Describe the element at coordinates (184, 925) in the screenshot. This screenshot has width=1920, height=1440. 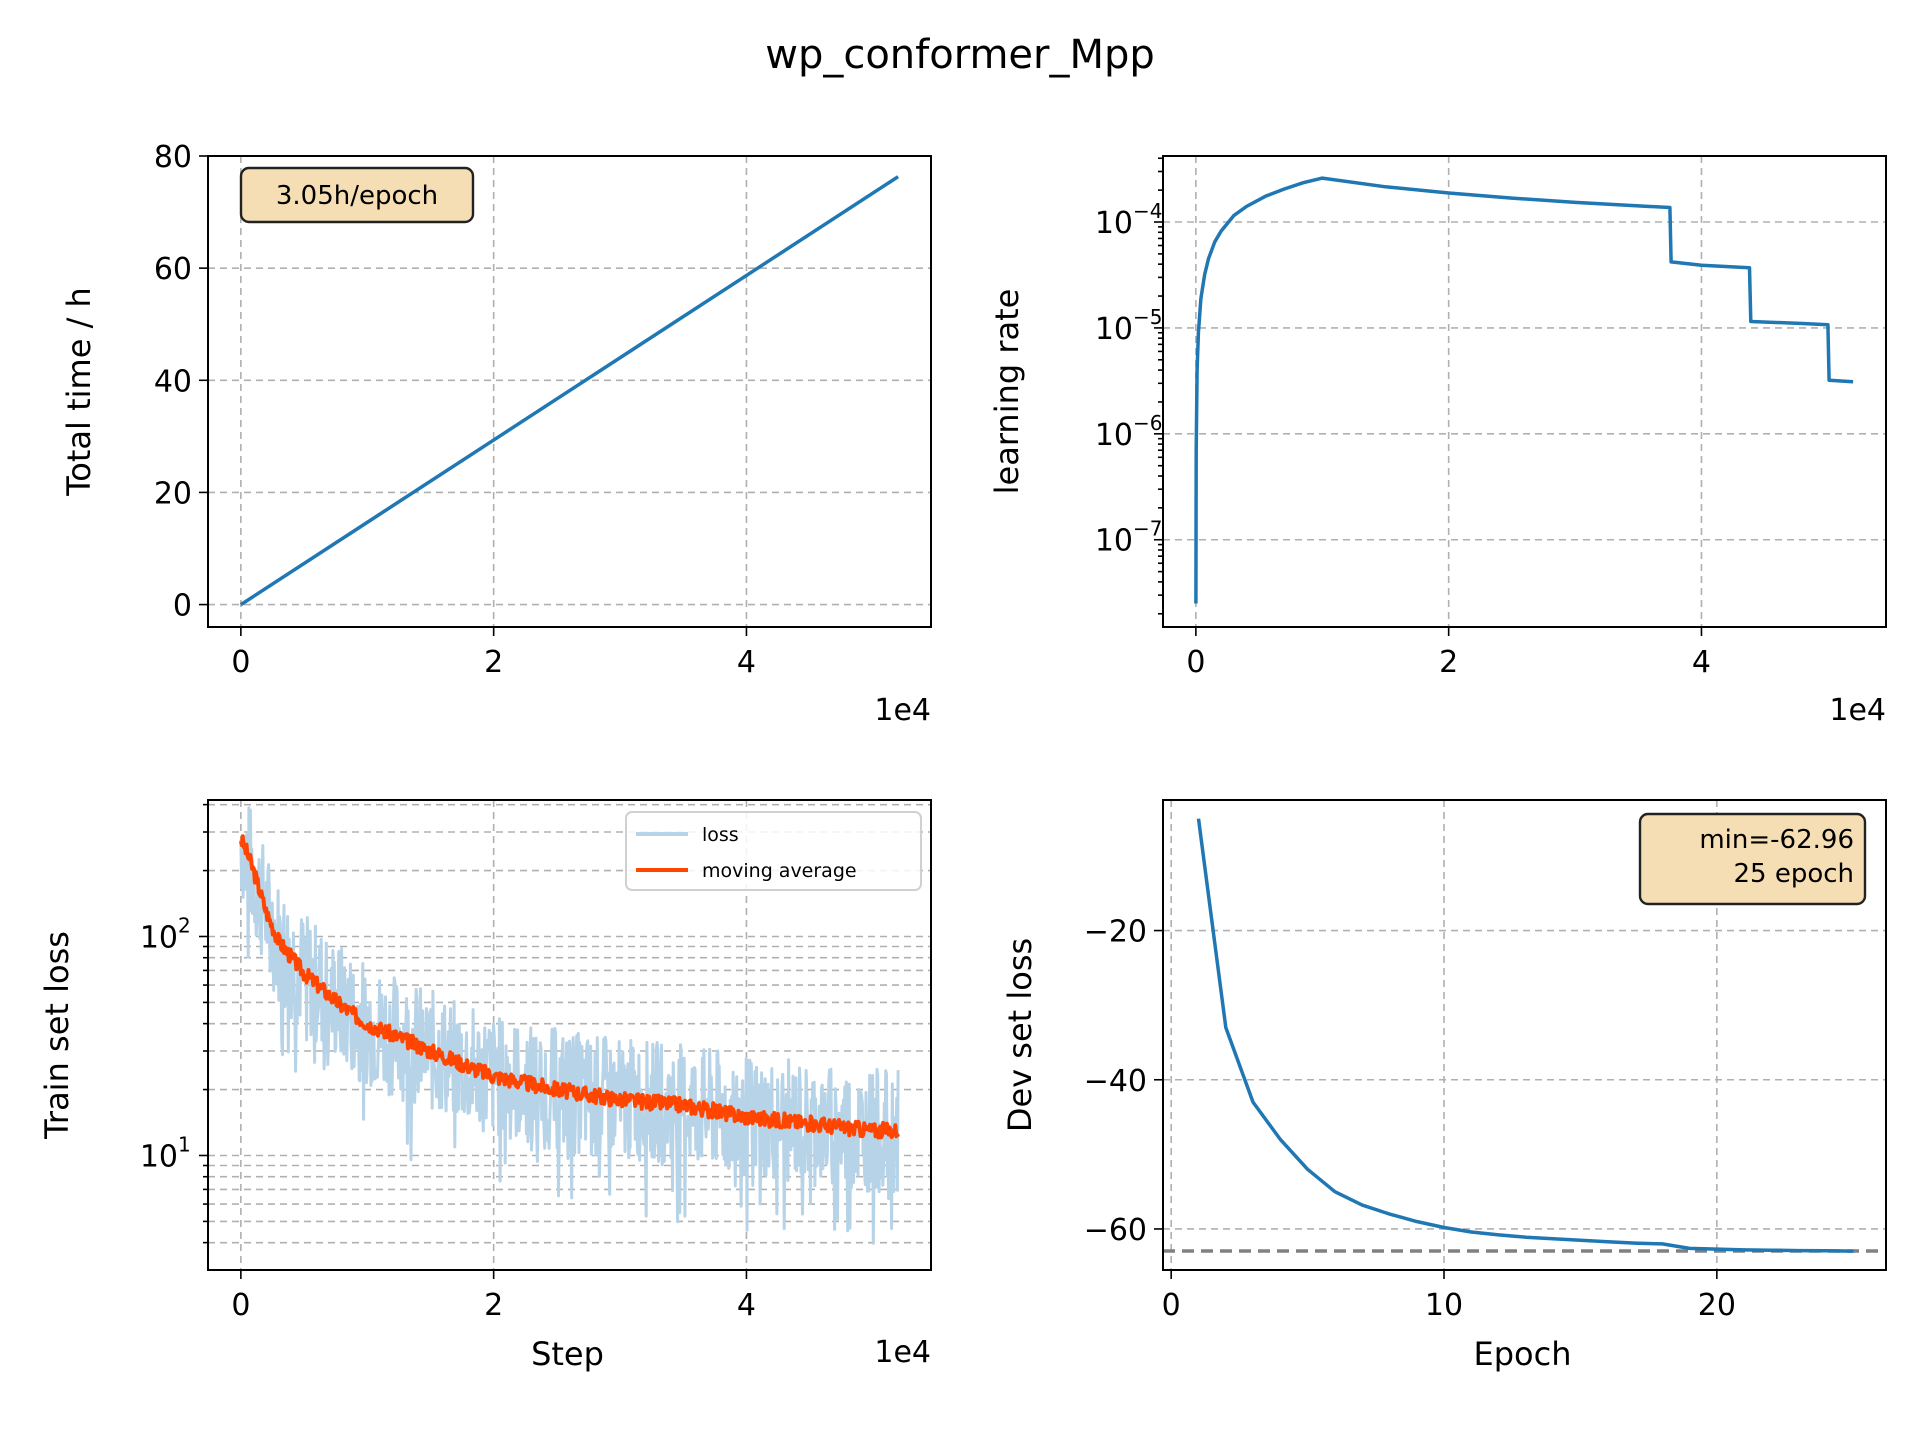
I see `y-tick-exponent: 2` at that location.